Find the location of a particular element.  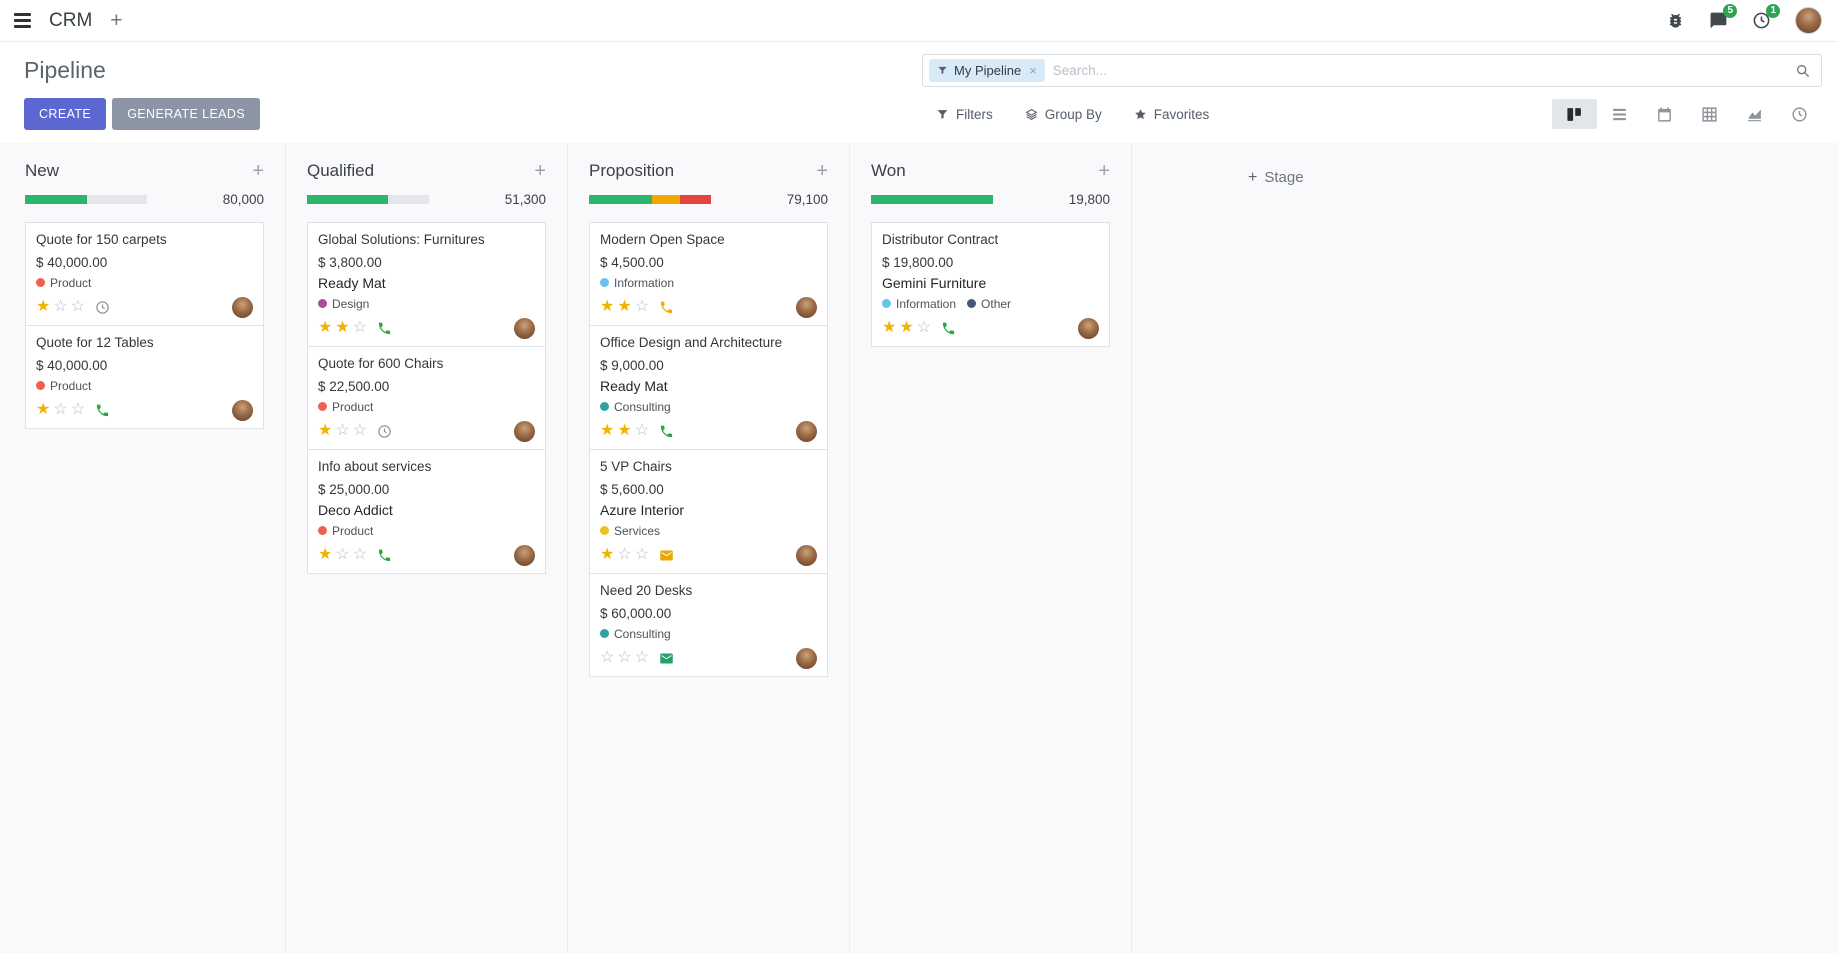

favorites-menu: Favorites is located at coordinates (1171, 114).